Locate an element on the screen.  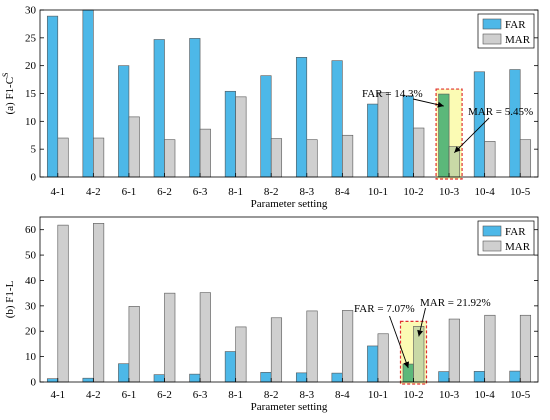
y-axis-label-text: (a) F1-C is located at coordinates (10, 96).